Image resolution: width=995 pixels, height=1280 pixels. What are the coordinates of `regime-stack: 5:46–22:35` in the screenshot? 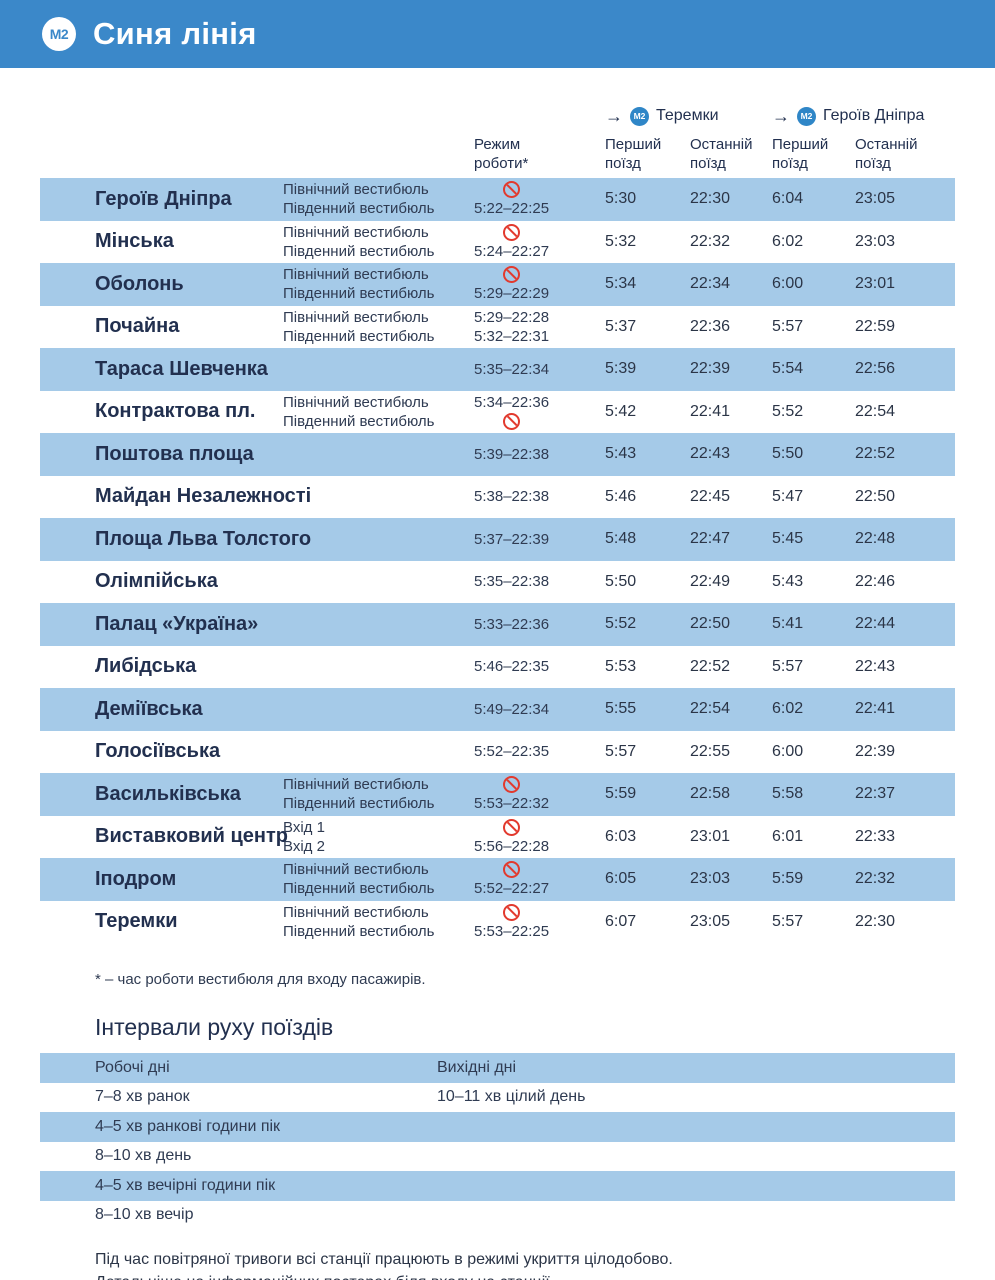 It's located at (511, 666).